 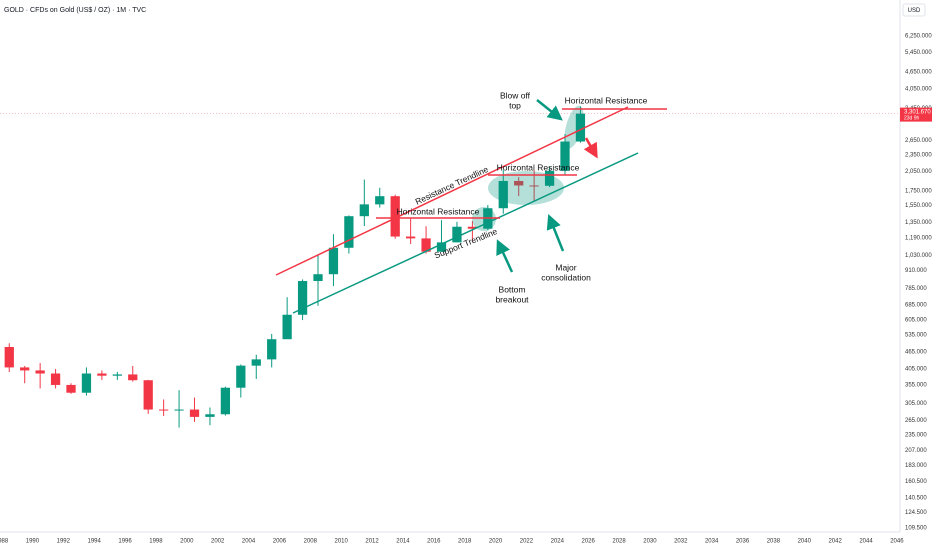 I want to click on y-tick-label: 1,030.000, so click(x=918, y=256).